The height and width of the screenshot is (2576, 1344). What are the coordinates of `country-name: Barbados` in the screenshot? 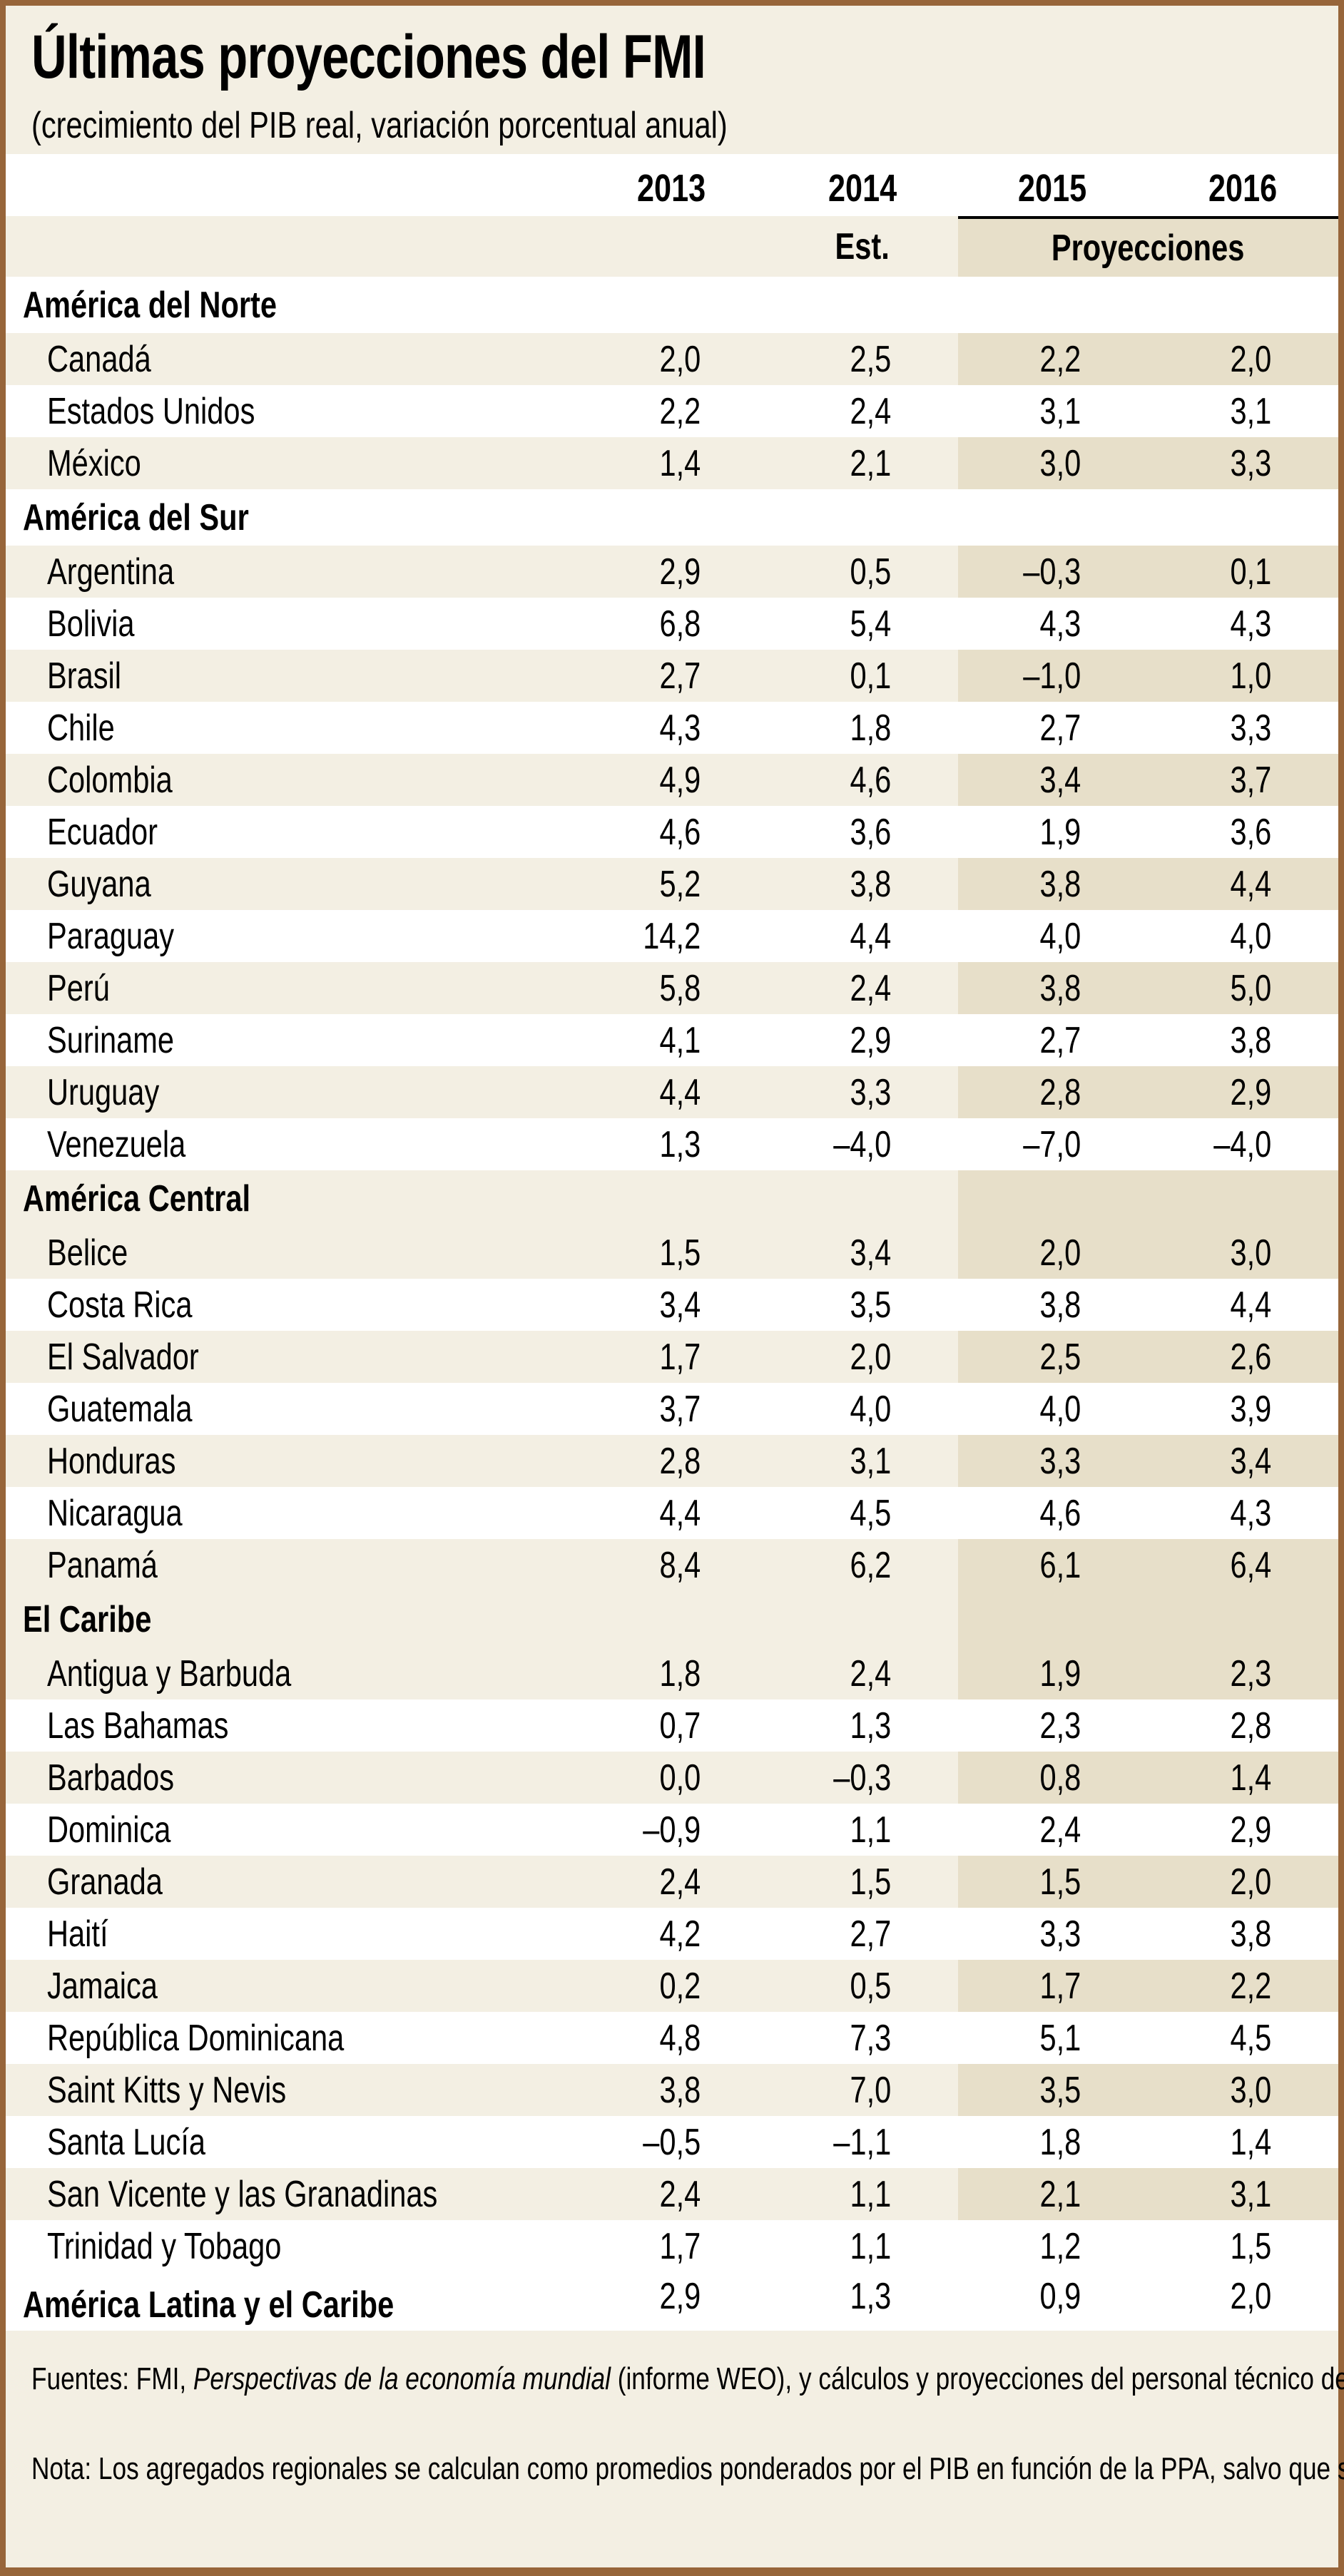 It's located at (111, 1778).